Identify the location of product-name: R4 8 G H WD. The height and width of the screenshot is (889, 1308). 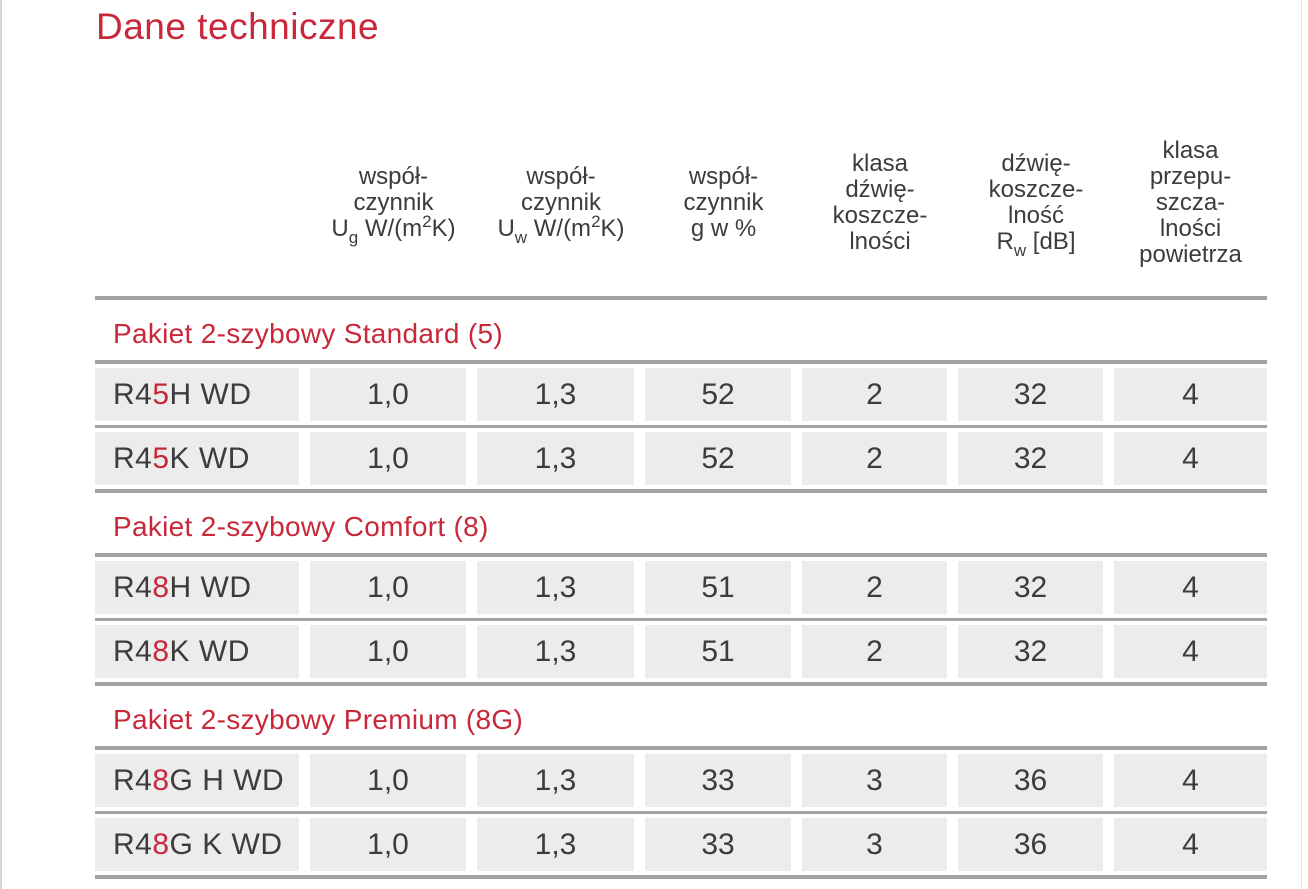
(197, 780).